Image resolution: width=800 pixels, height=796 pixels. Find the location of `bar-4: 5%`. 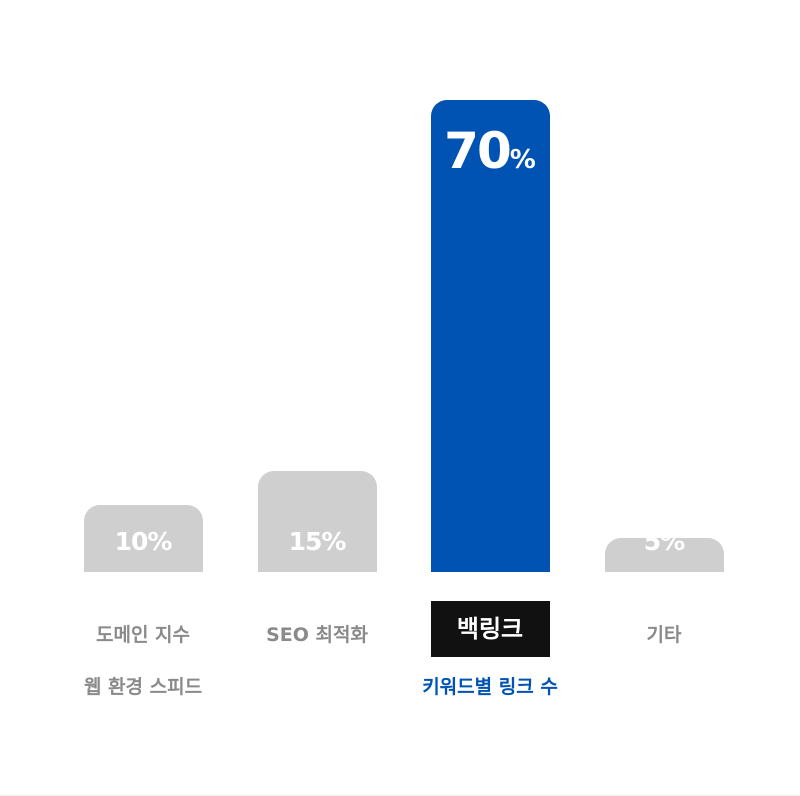

bar-4: 5% is located at coordinates (664, 549).